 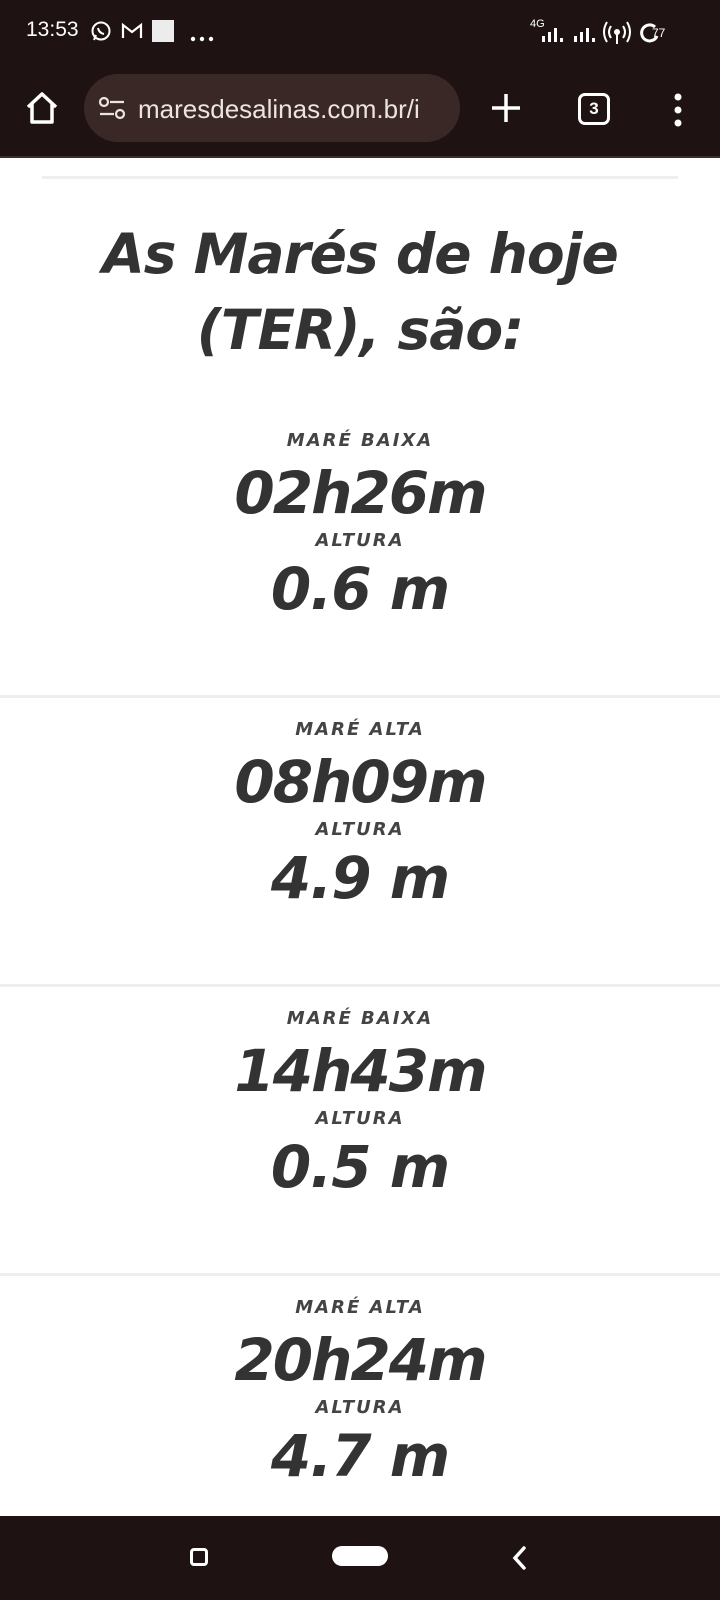 What do you see at coordinates (360, 878) in the screenshot?
I see `tide-height: 4.9 m` at bounding box center [360, 878].